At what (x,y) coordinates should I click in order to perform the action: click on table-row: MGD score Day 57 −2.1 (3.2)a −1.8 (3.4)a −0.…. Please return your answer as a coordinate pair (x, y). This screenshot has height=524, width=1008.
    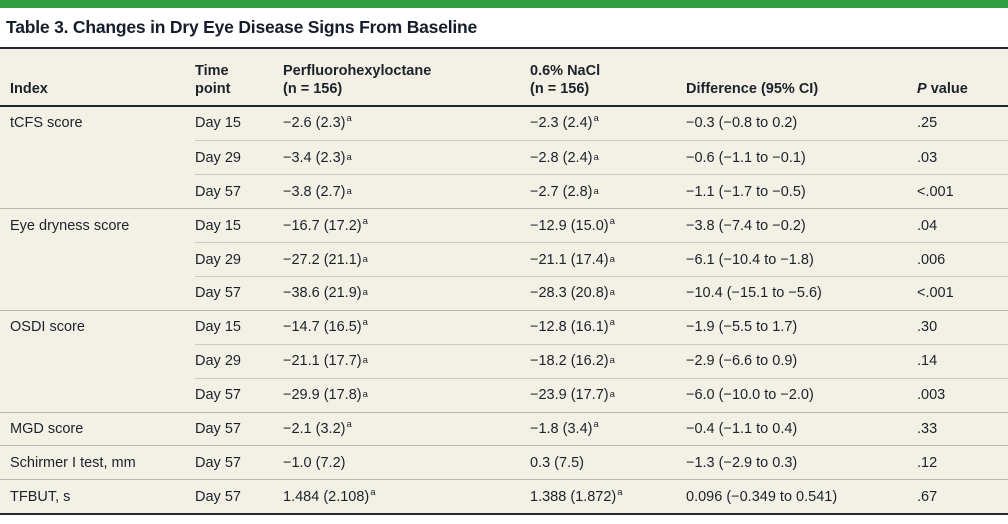
    Looking at the image, I should click on (504, 428).